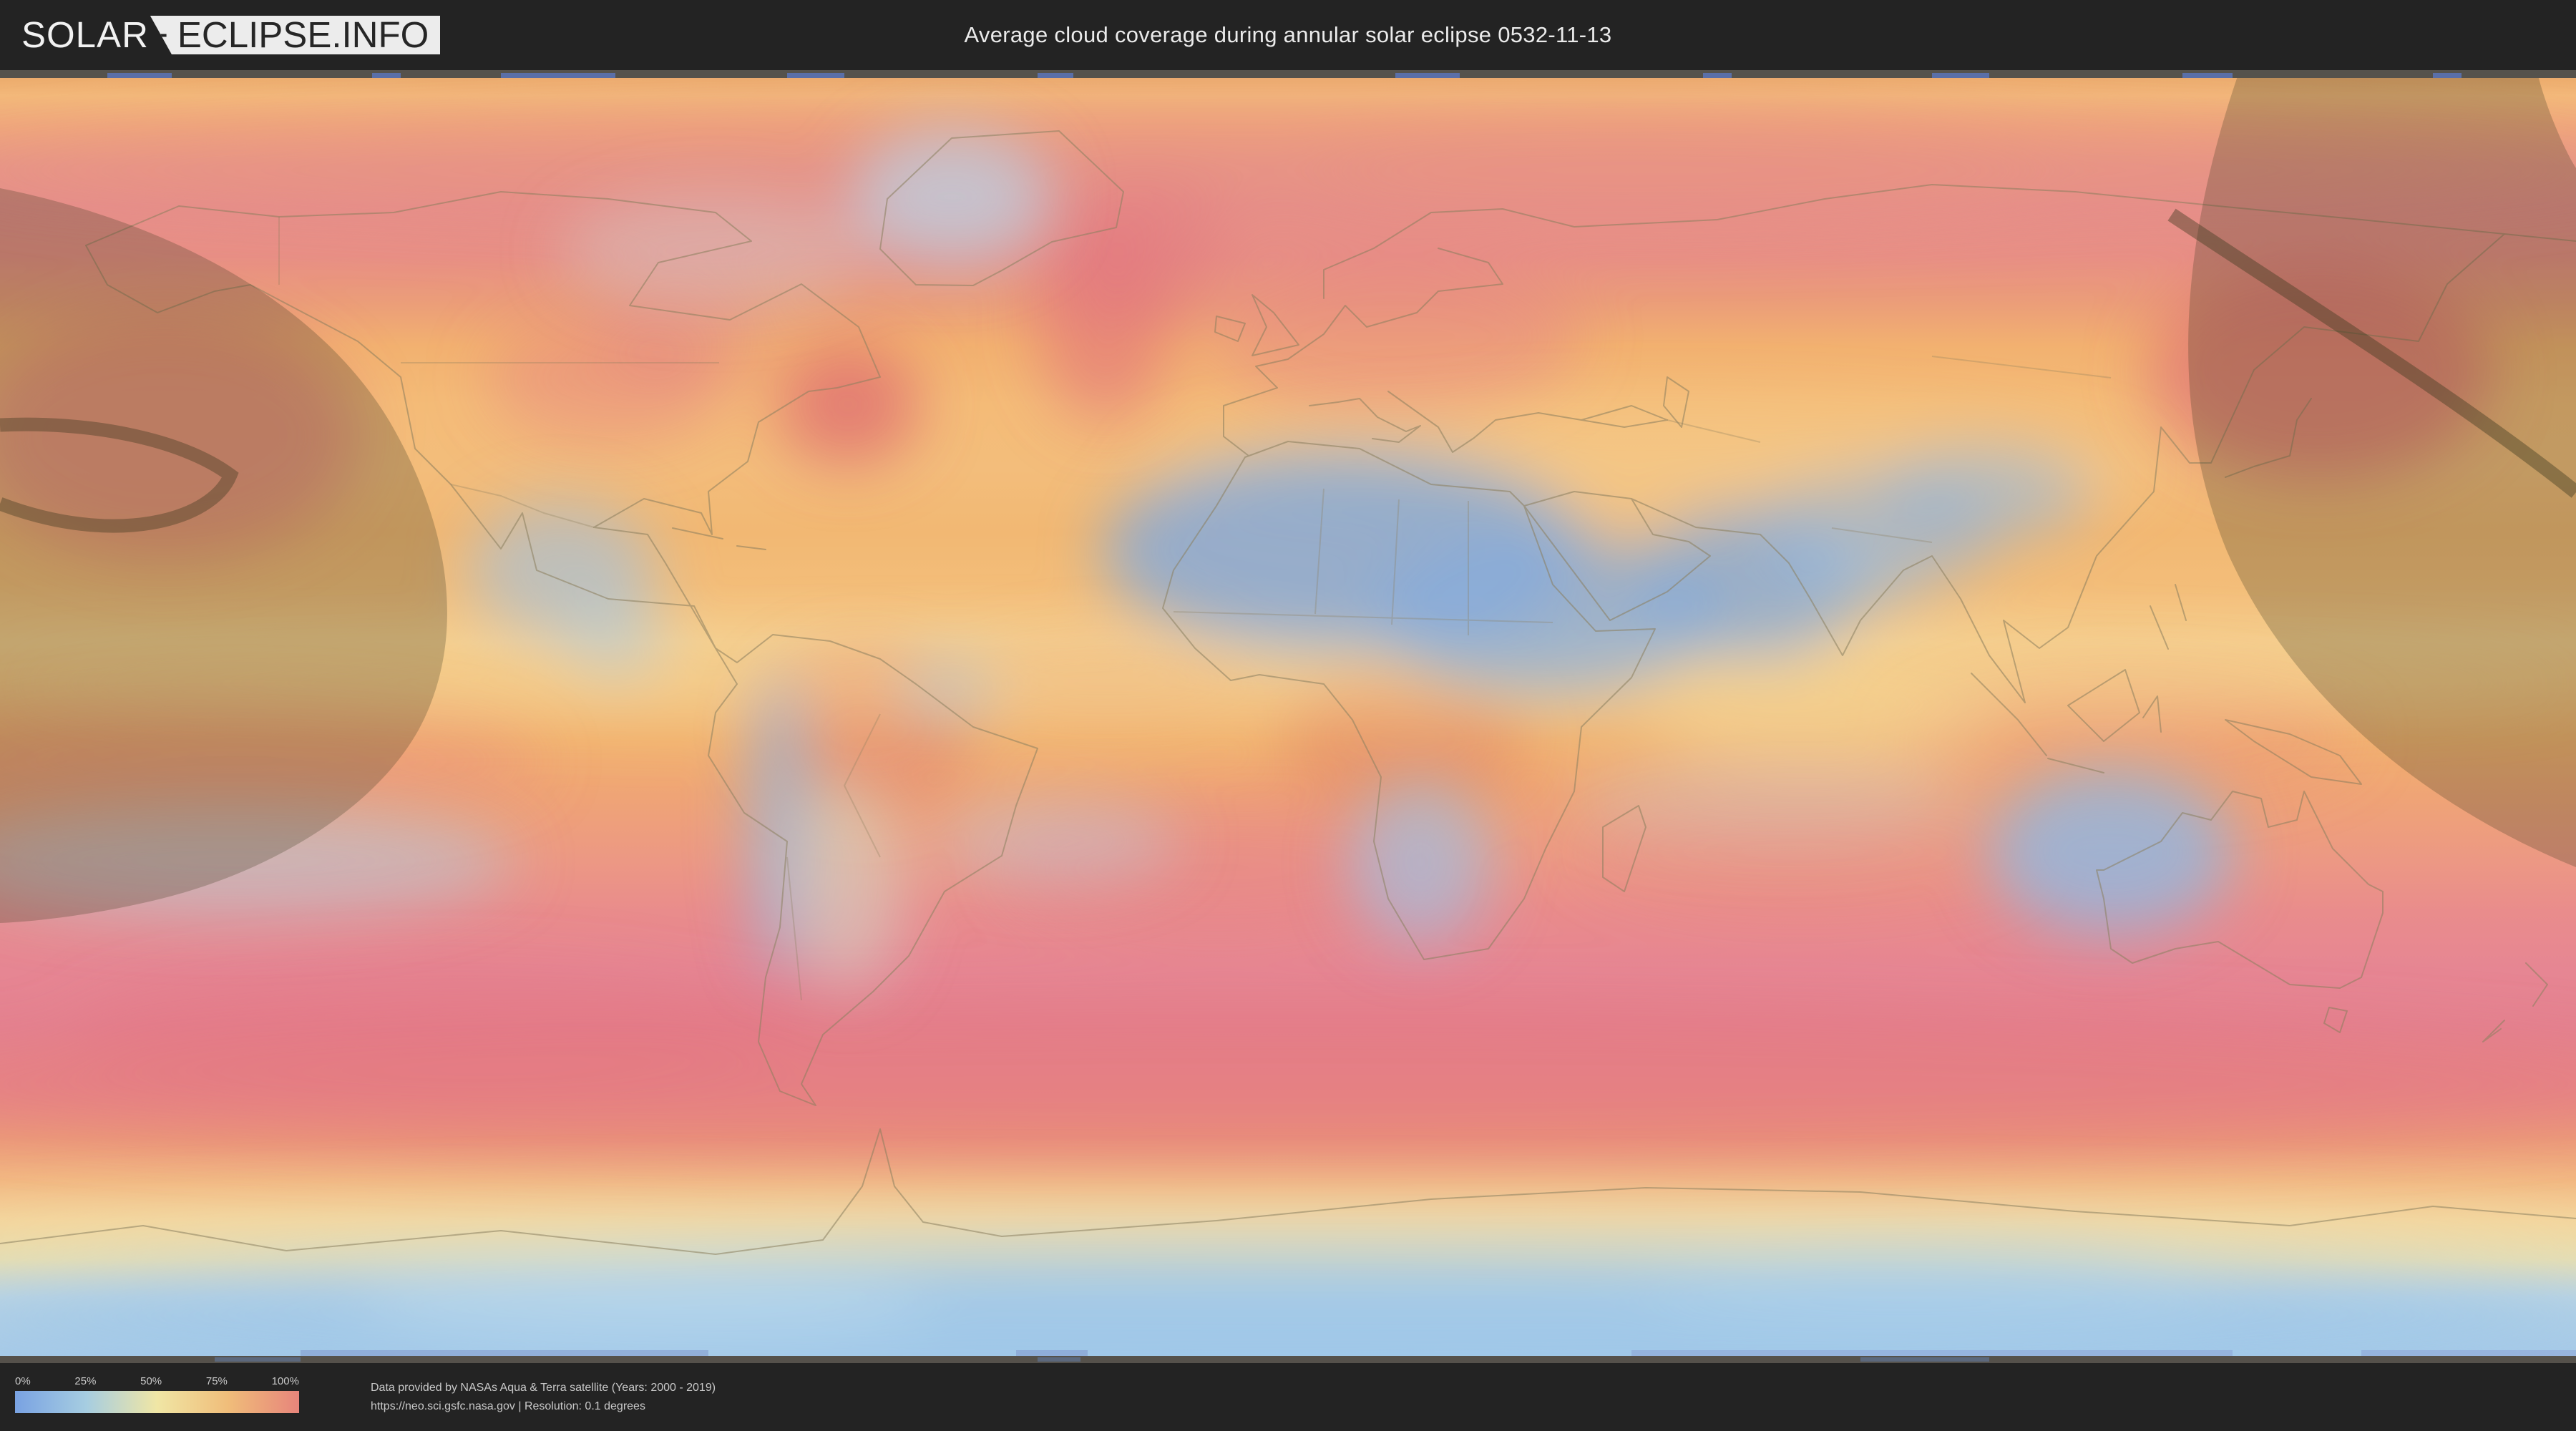 The width and height of the screenshot is (2576, 1431). I want to click on logo-box: - ECLIPSE.INFO, so click(295, 33).